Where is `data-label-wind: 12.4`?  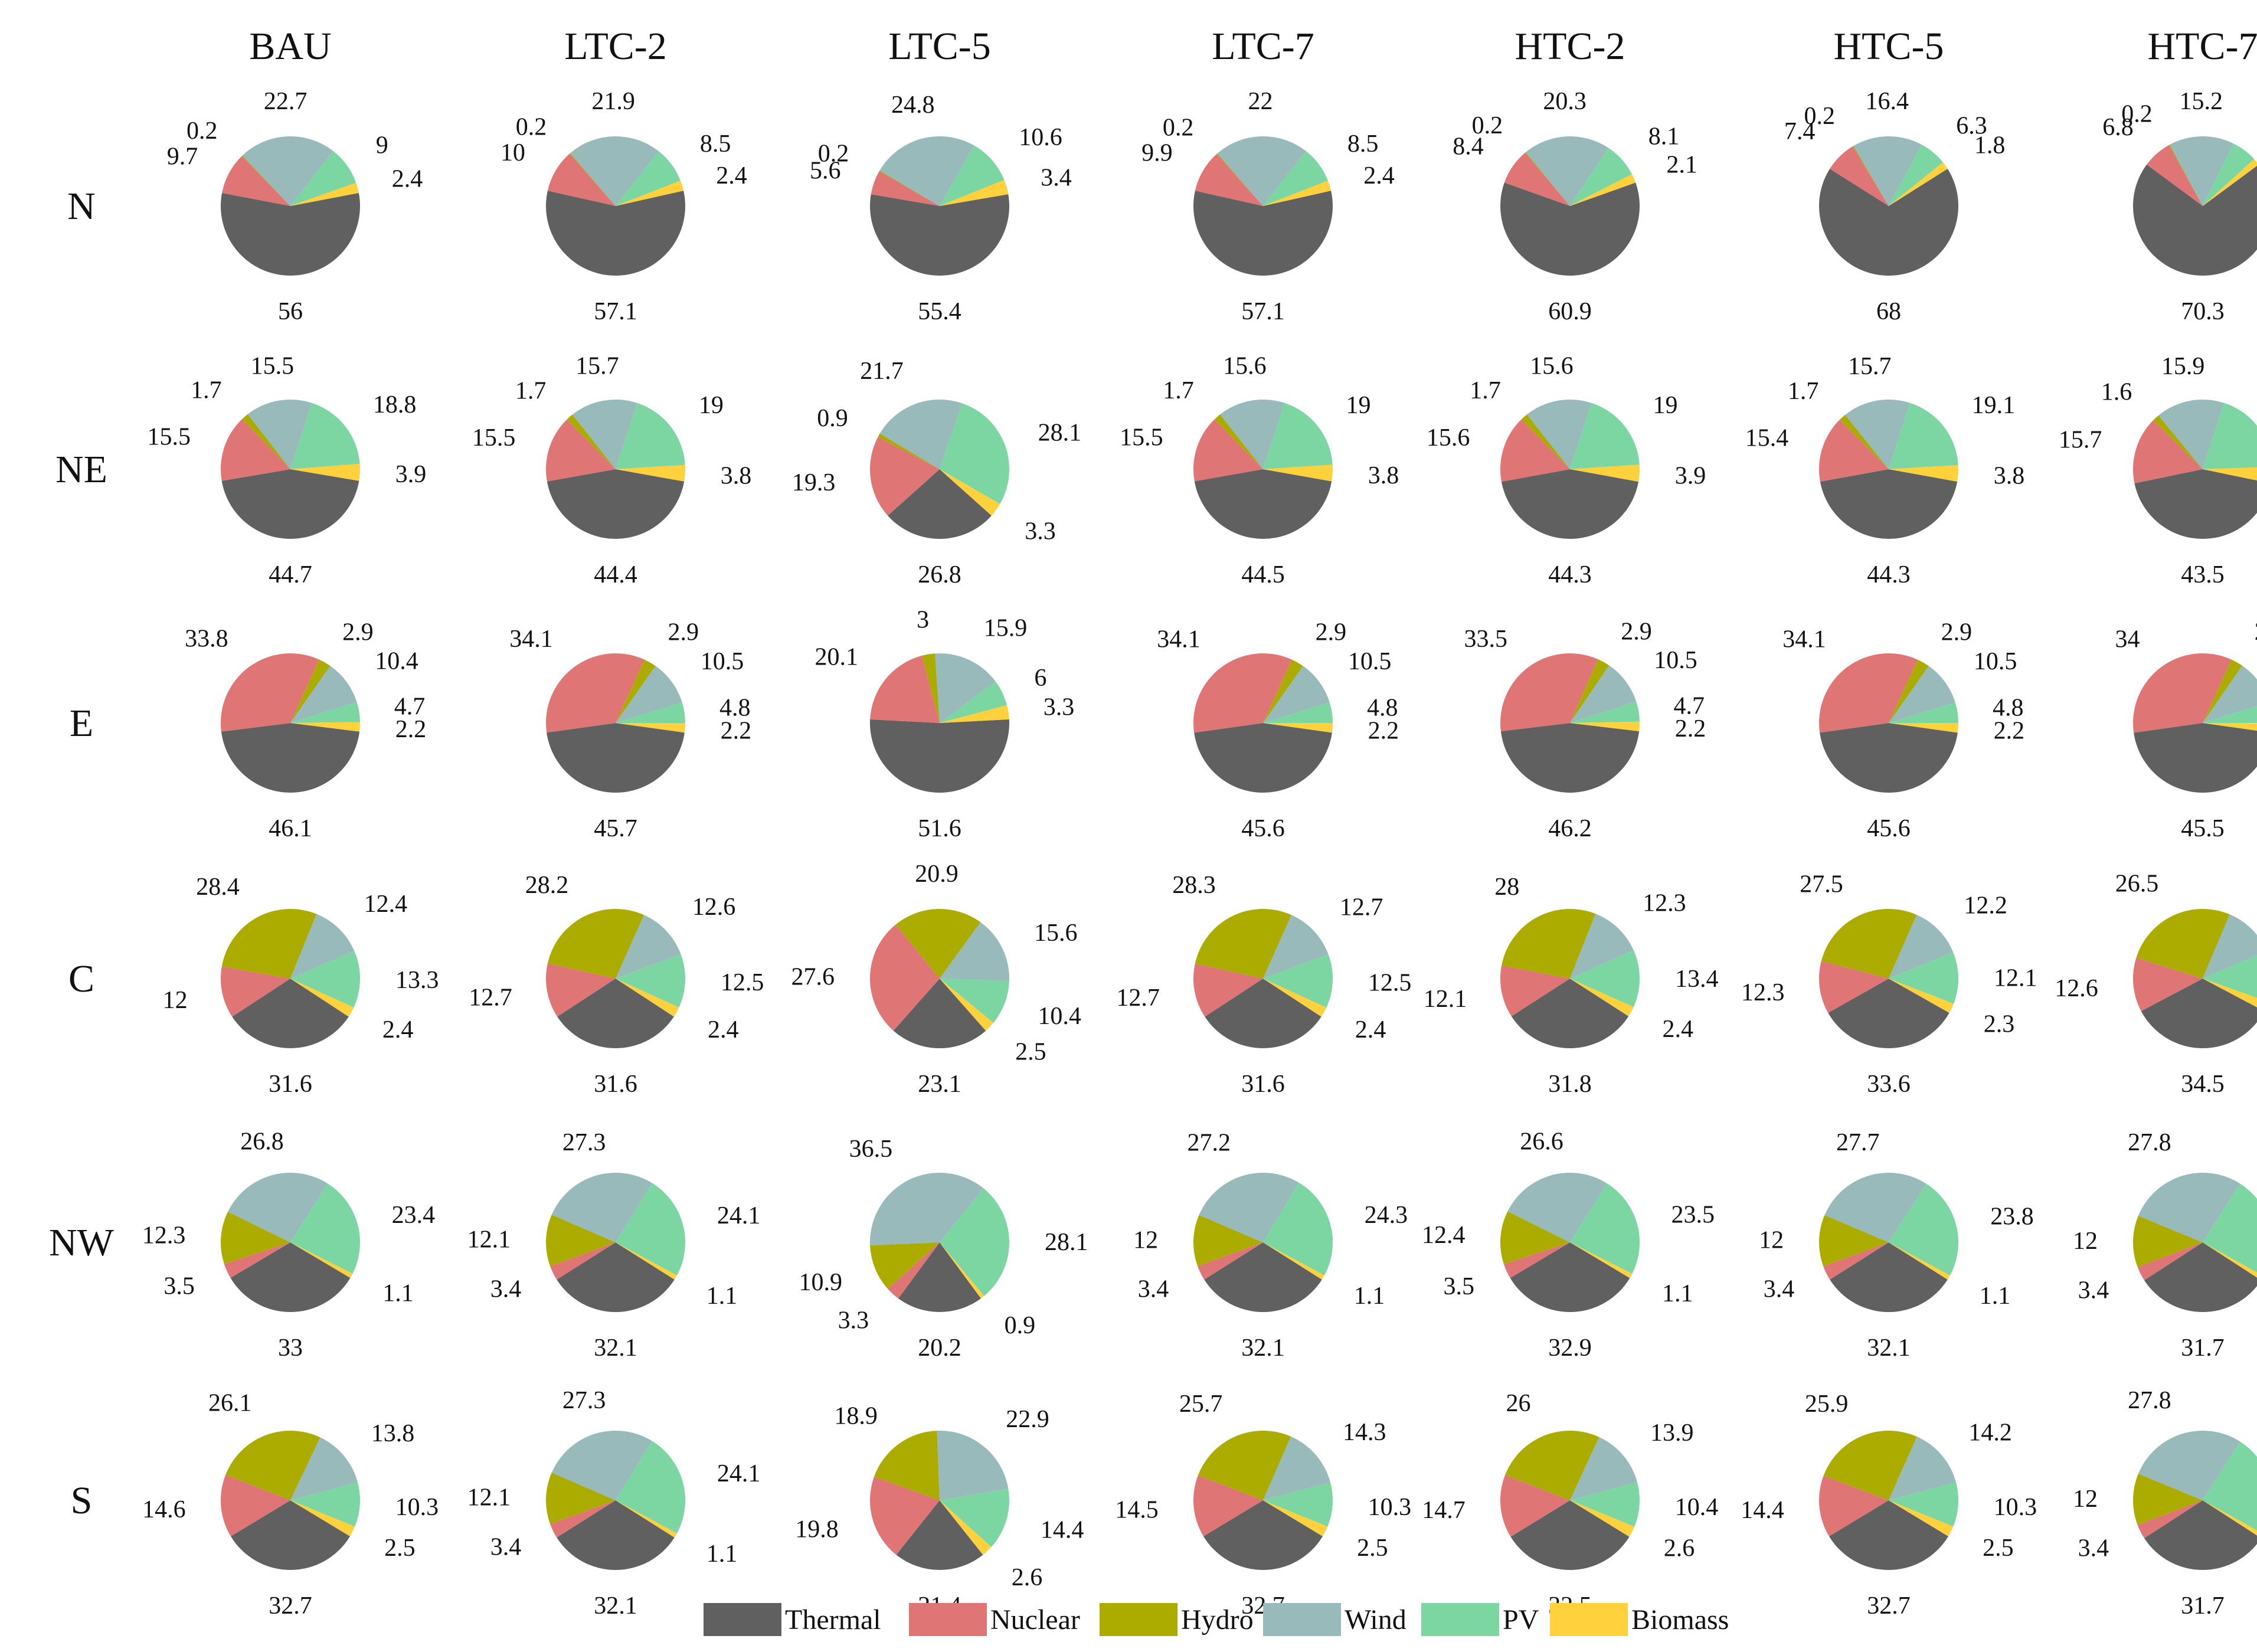 data-label-wind: 12.4 is located at coordinates (386, 905).